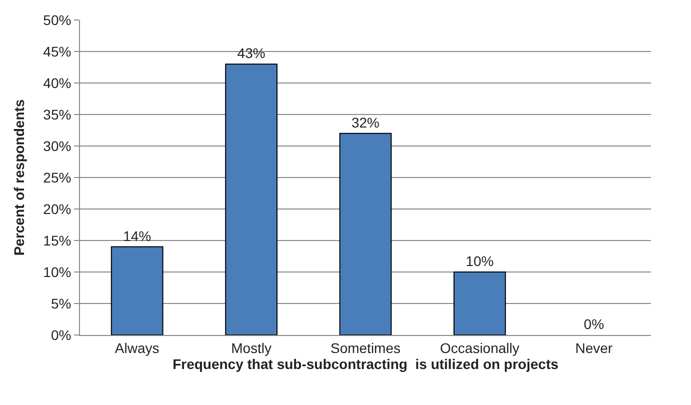  I want to click on x-axis-title: Frequency that sub-subcontracting is utilized on projects, so click(365, 364).